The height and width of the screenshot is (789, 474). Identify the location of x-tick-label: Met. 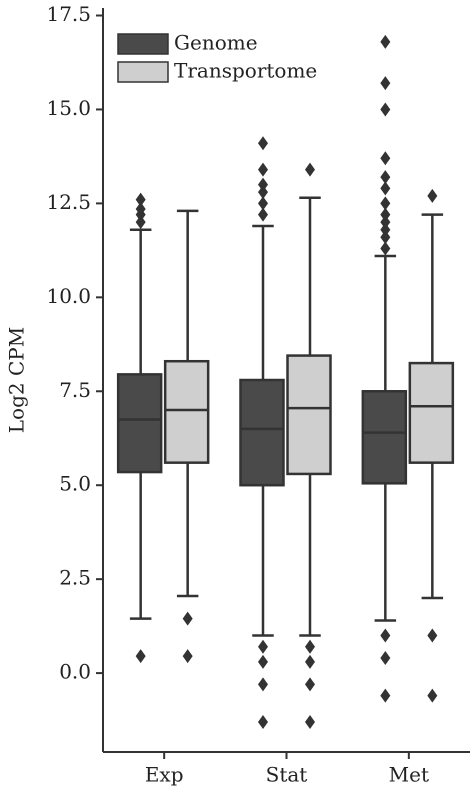
(409, 775).